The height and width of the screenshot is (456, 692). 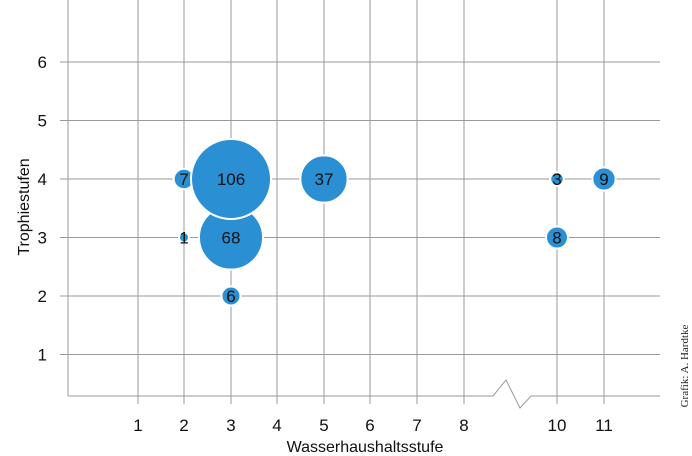 What do you see at coordinates (463, 425) in the screenshot?
I see `x-tick-label: 8` at bounding box center [463, 425].